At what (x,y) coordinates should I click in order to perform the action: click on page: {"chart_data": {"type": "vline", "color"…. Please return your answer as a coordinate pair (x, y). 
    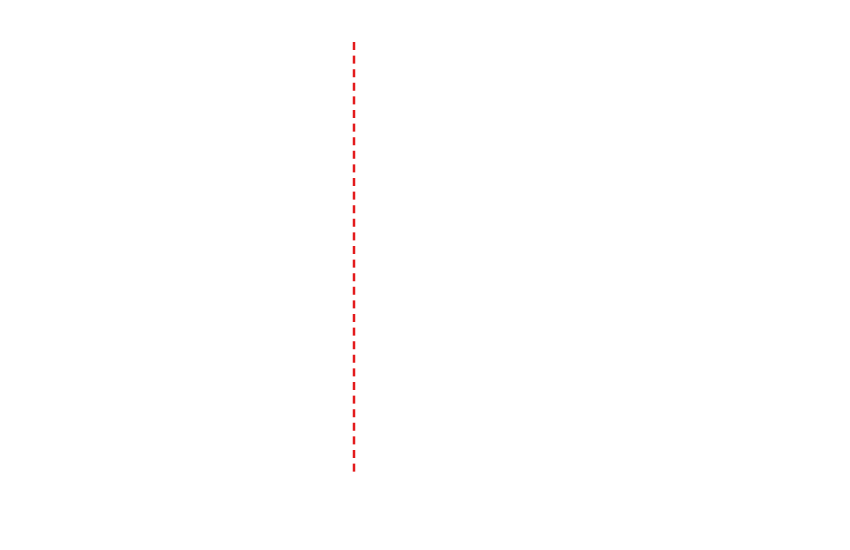
    Looking at the image, I should click on (354, 258).